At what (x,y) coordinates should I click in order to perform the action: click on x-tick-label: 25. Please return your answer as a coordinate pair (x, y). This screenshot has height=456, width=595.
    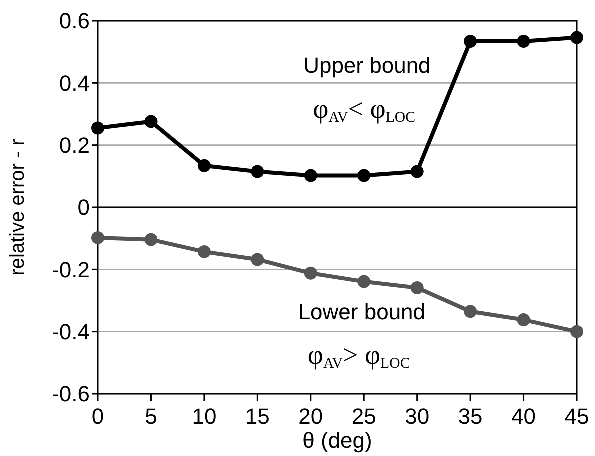
    Looking at the image, I should click on (364, 416).